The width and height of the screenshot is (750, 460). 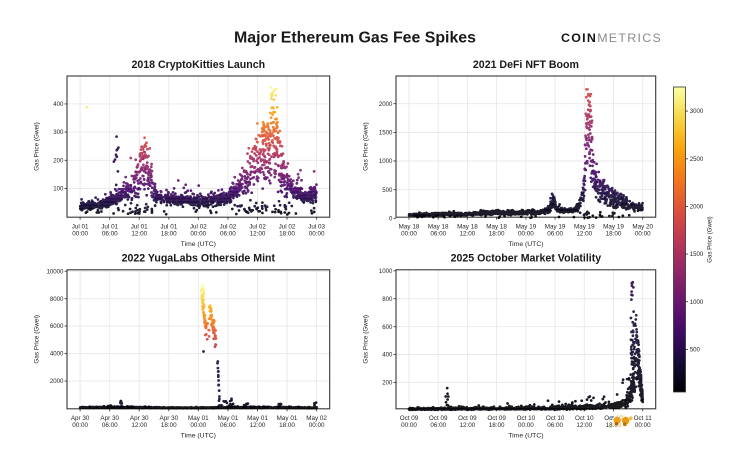 What do you see at coordinates (387, 299) in the screenshot?
I see `svg-text: 800` at bounding box center [387, 299].